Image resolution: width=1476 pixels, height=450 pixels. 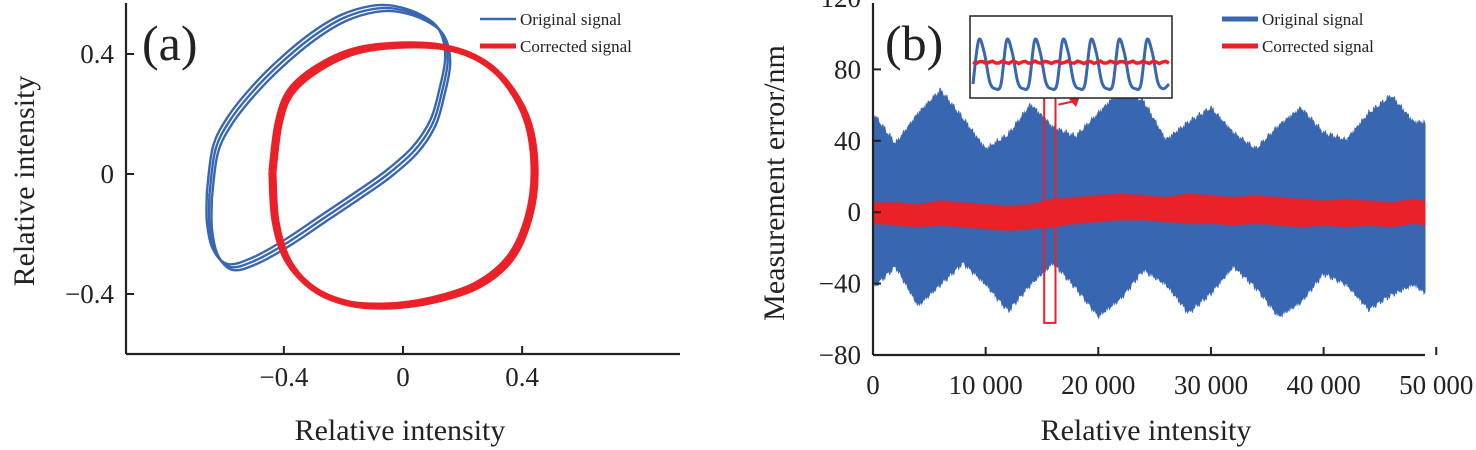 What do you see at coordinates (847, 141) in the screenshot?
I see `y-tick-label: 40` at bounding box center [847, 141].